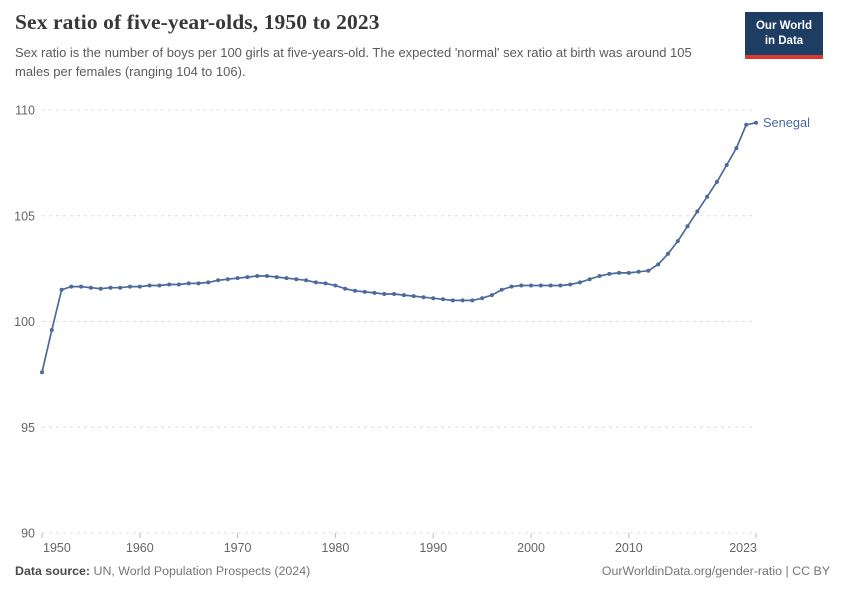 Image resolution: width=850 pixels, height=600 pixels. What do you see at coordinates (25, 111) in the screenshot?
I see `y-axis-tick-label: 110` at bounding box center [25, 111].